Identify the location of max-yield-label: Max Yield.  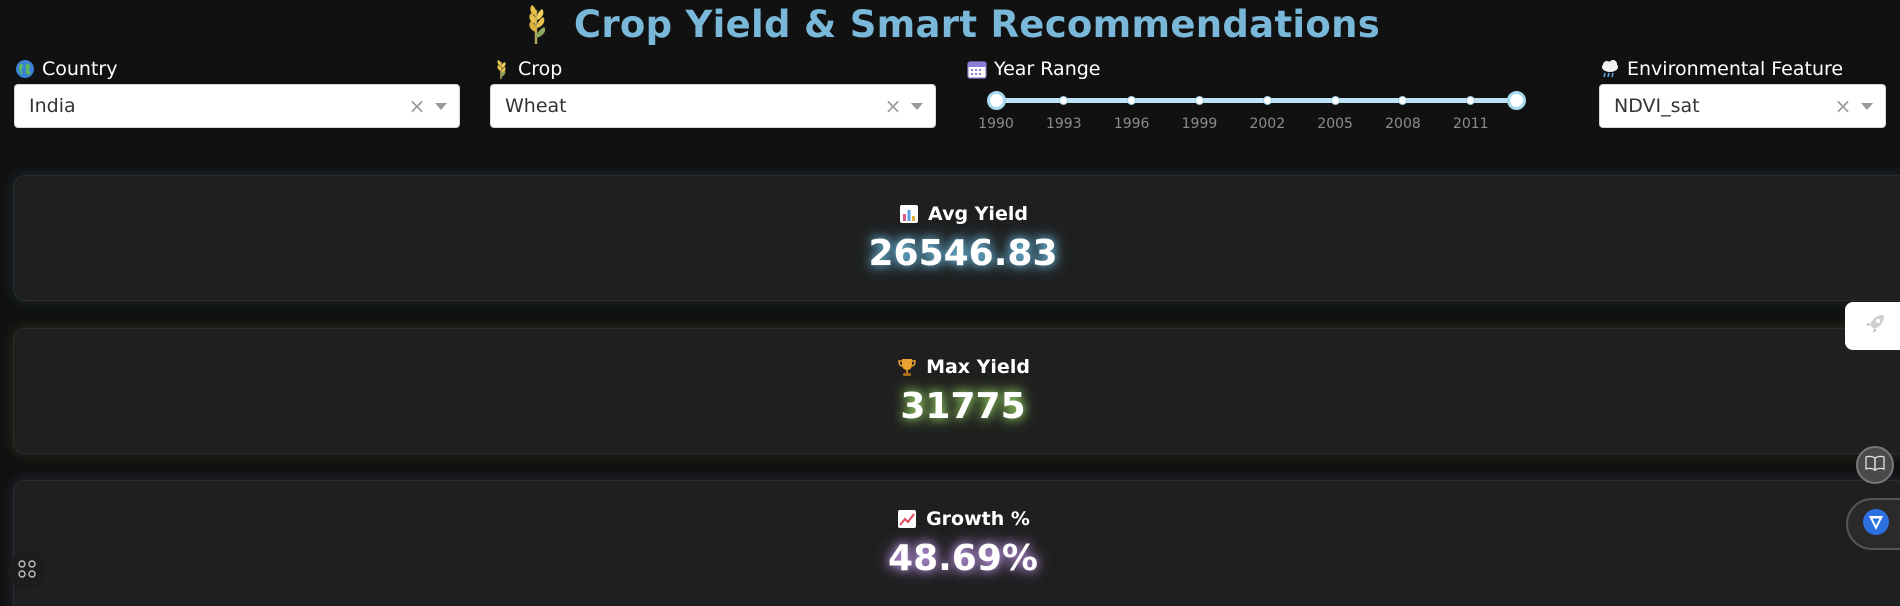
(978, 366).